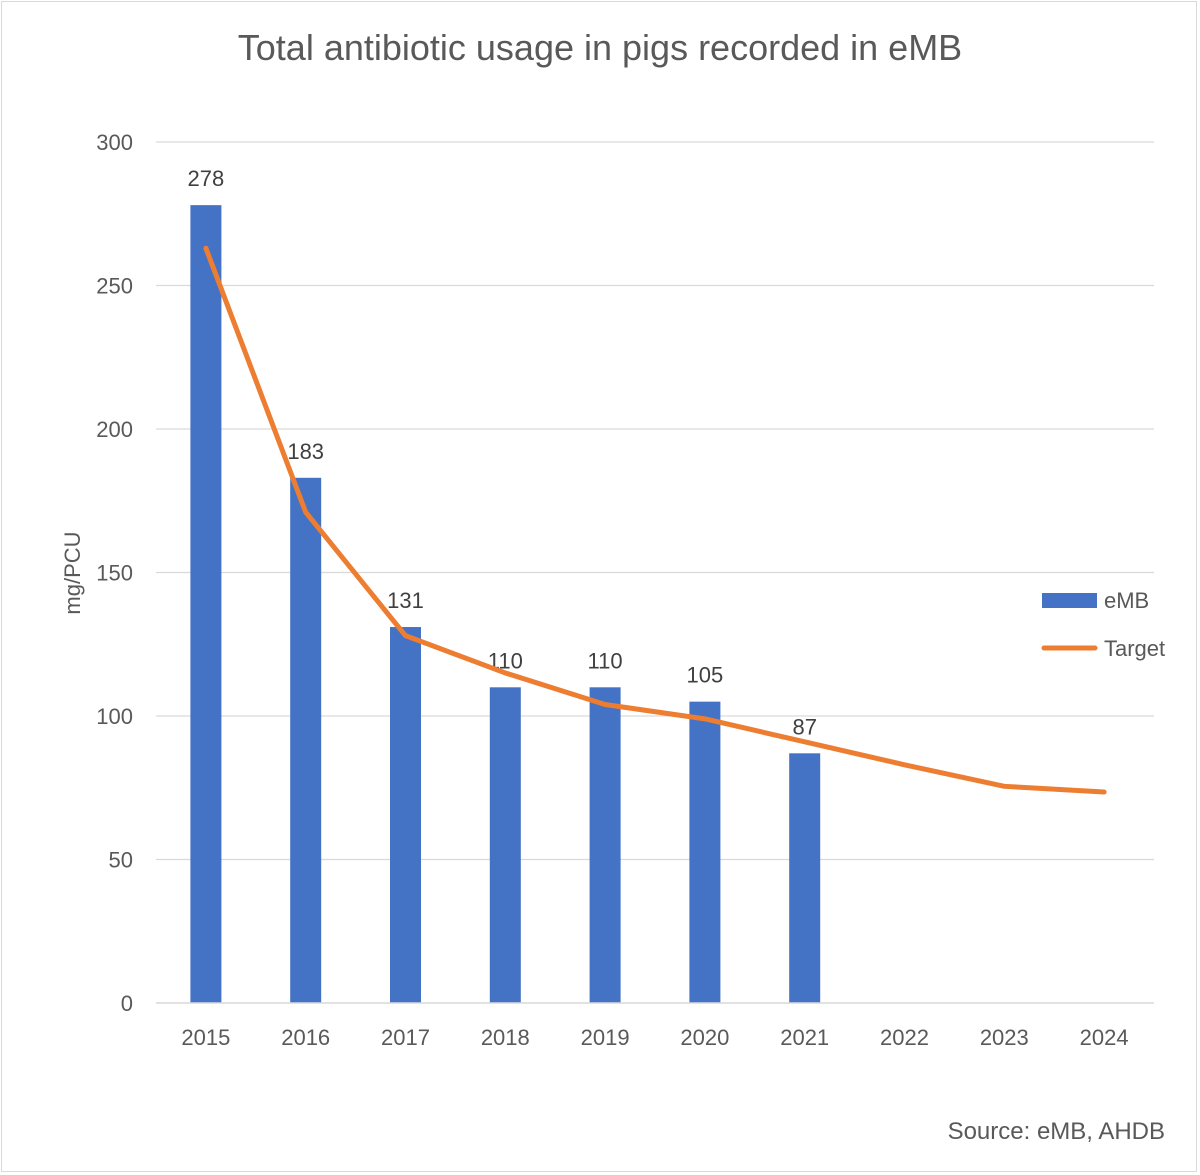 This screenshot has height=1175, width=1200. Describe the element at coordinates (205, 1037) in the screenshot. I see `x-tick-label-2015: 2015` at that location.